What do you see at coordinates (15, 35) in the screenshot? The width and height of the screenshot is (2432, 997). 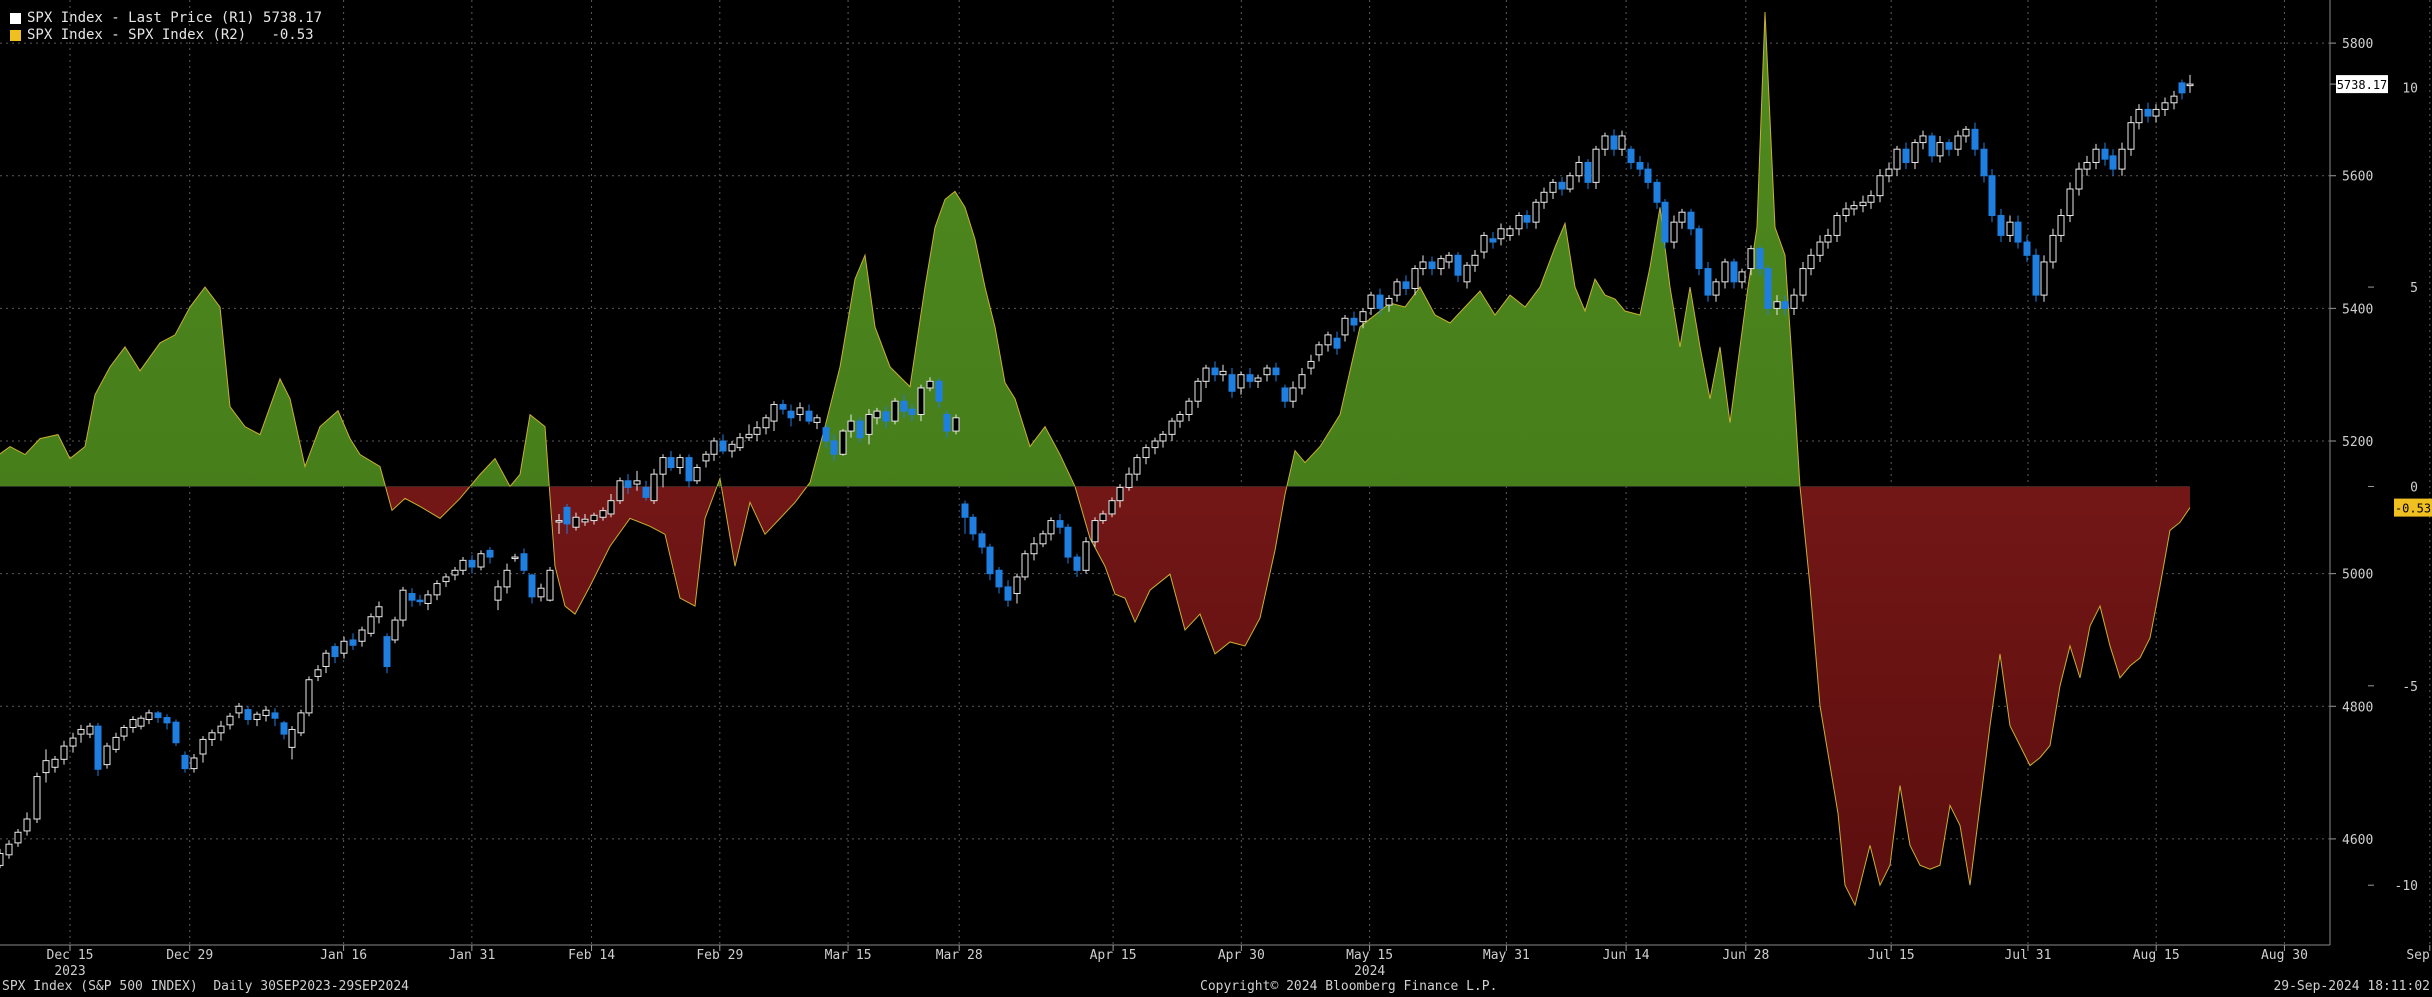 I see `legend-swatch-oscillator` at bounding box center [15, 35].